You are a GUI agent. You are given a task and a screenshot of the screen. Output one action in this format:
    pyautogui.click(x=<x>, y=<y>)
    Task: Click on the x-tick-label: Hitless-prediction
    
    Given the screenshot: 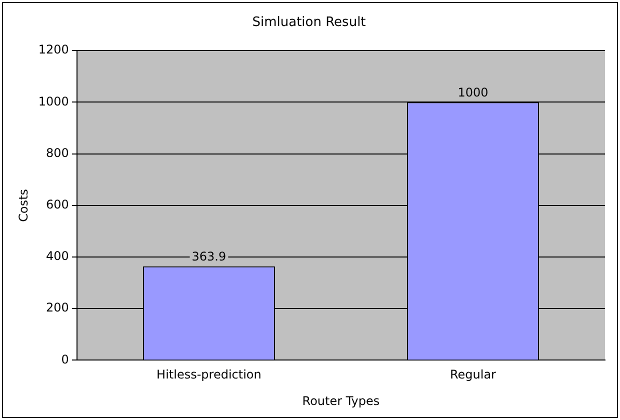 What is the action you would take?
    pyautogui.click(x=209, y=375)
    